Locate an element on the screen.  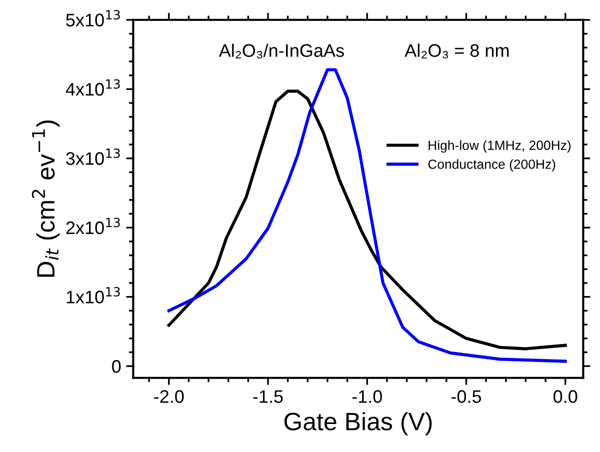
x-tick-label: 0.0 is located at coordinates (566, 396).